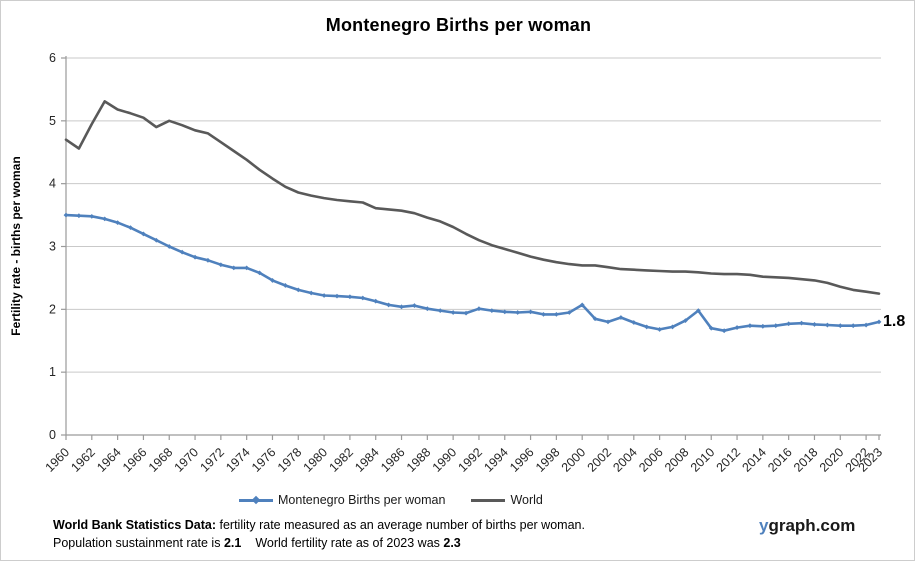  I want to click on x-tick-label-2020: 2020, so click(832, 460).